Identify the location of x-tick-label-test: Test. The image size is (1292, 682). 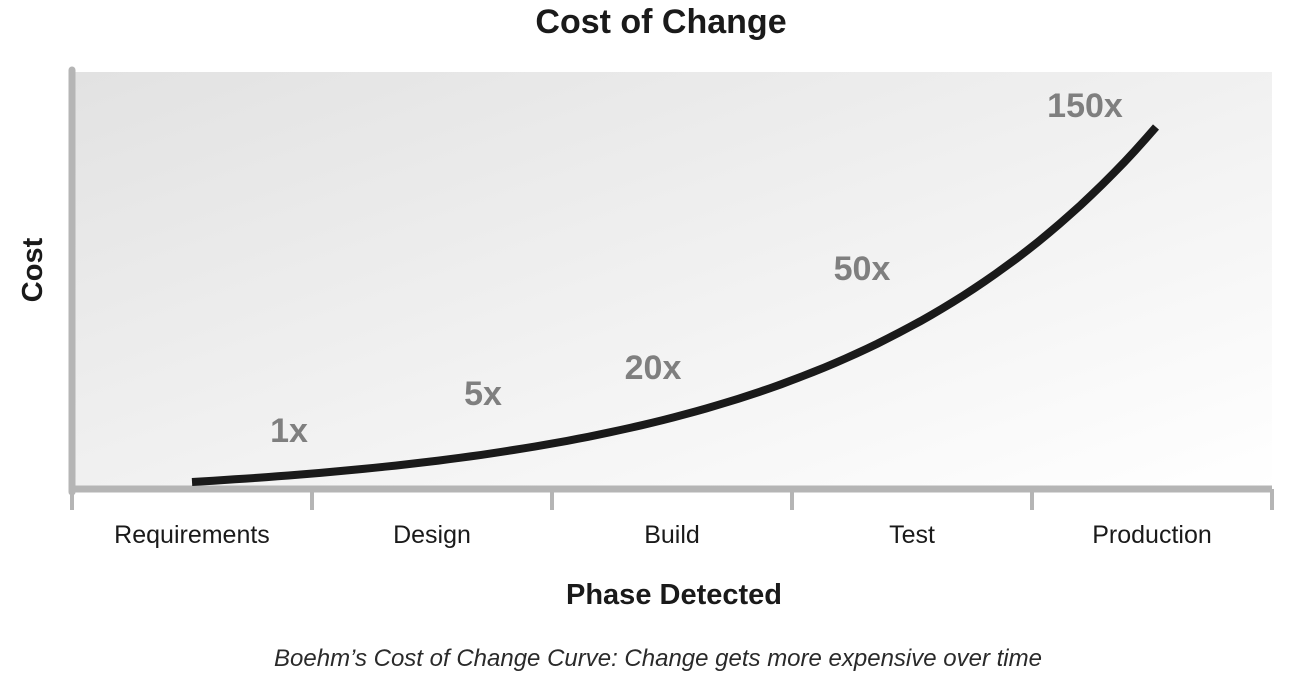
(912, 535).